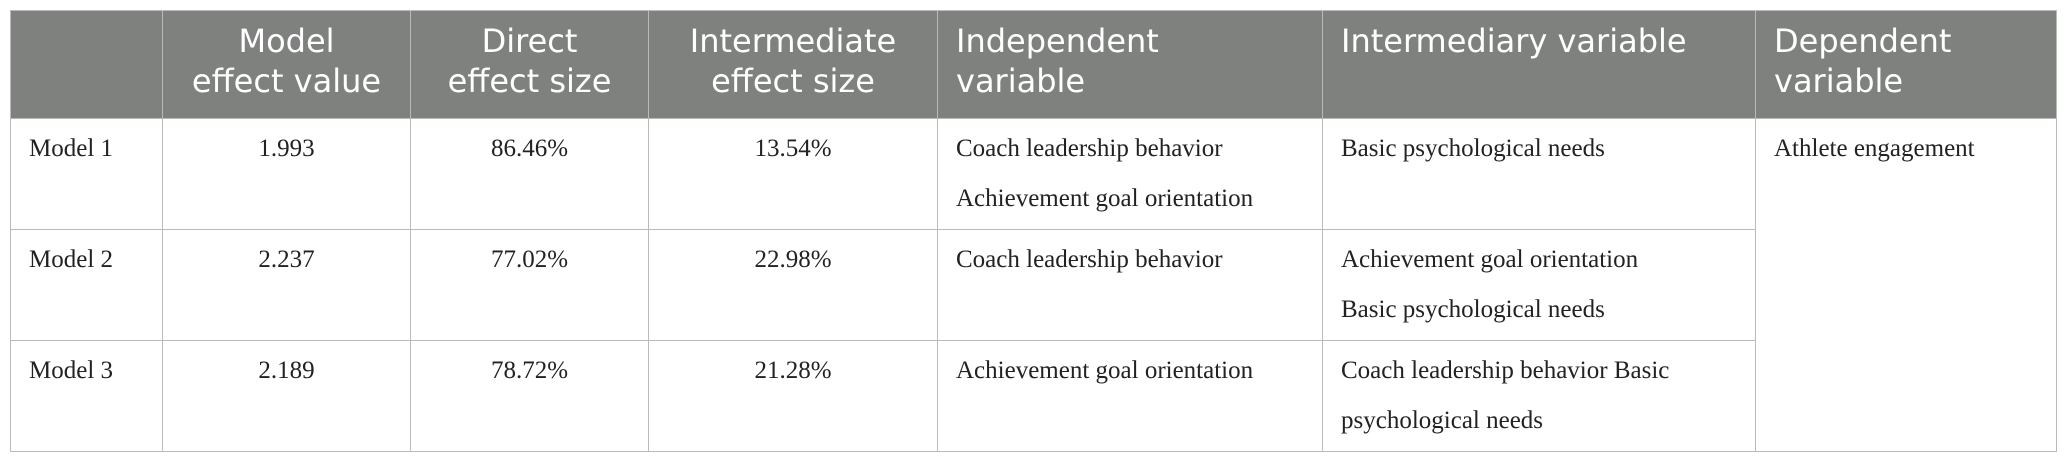  Describe the element at coordinates (286, 285) in the screenshot. I see `table-cell: 2.237` at that location.